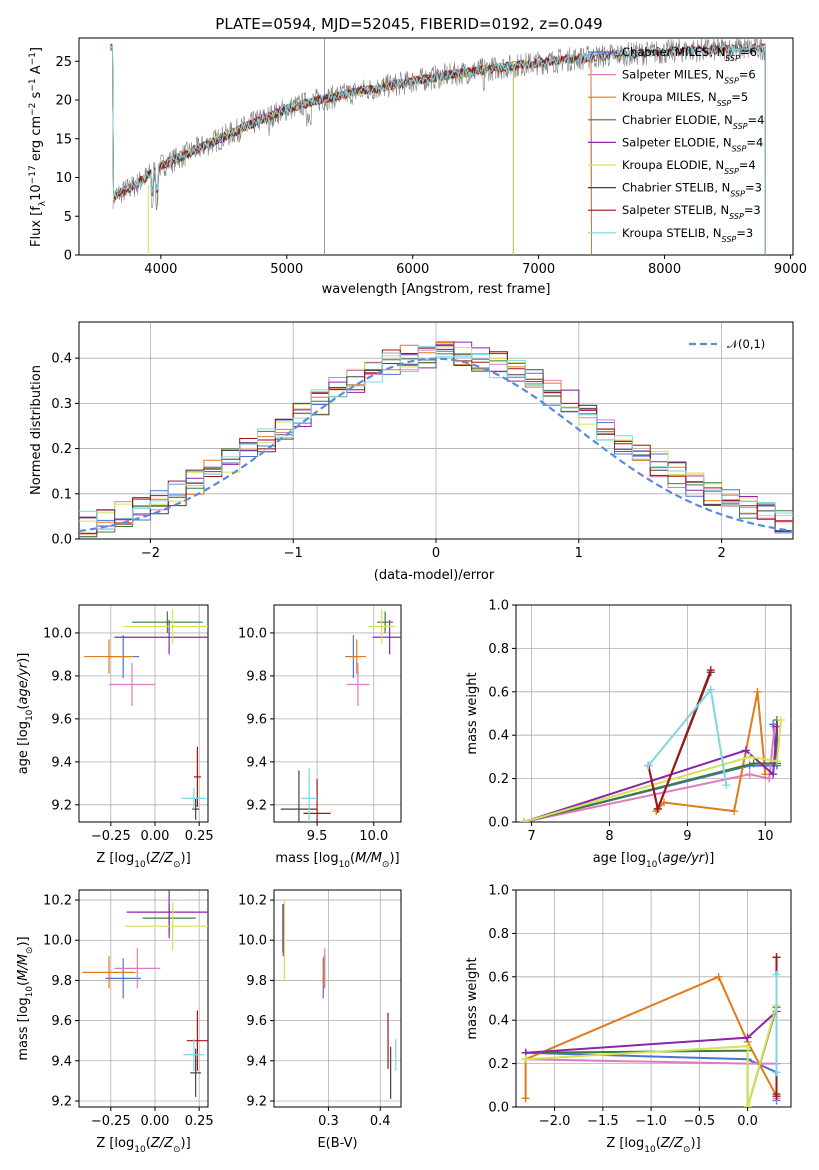  What do you see at coordinates (61, 719) in the screenshot?
I see `ytick-label-2: 9.6` at bounding box center [61, 719].